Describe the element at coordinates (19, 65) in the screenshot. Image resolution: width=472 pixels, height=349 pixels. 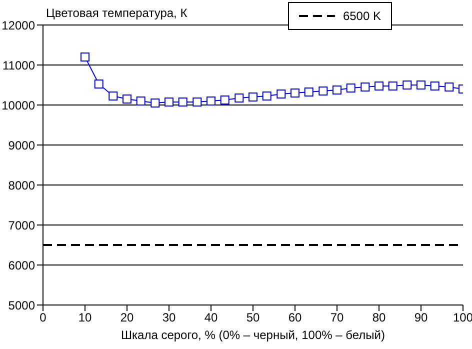
I see `y-tick-label: 11000` at that location.